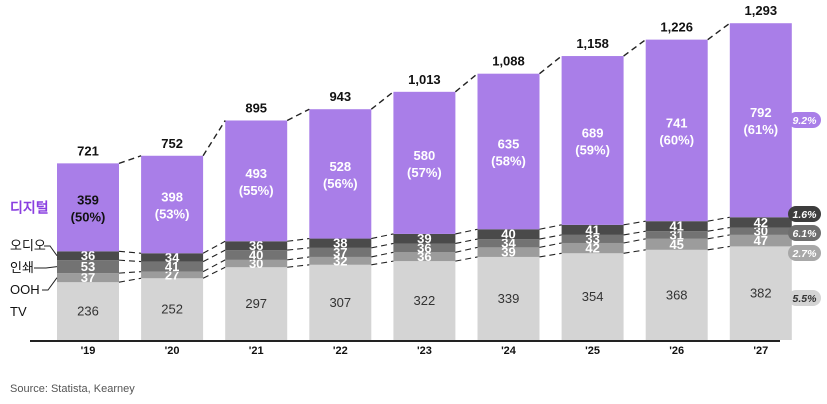 This screenshot has height=404, width=827. I want to click on data-label-오디오-0: 36, so click(88, 255).